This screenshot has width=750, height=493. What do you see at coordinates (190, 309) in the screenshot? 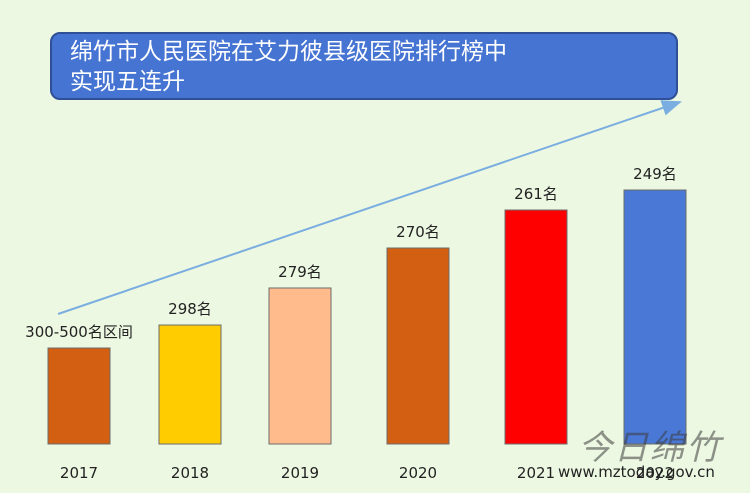
I see `data-label-2018: 298名` at bounding box center [190, 309].